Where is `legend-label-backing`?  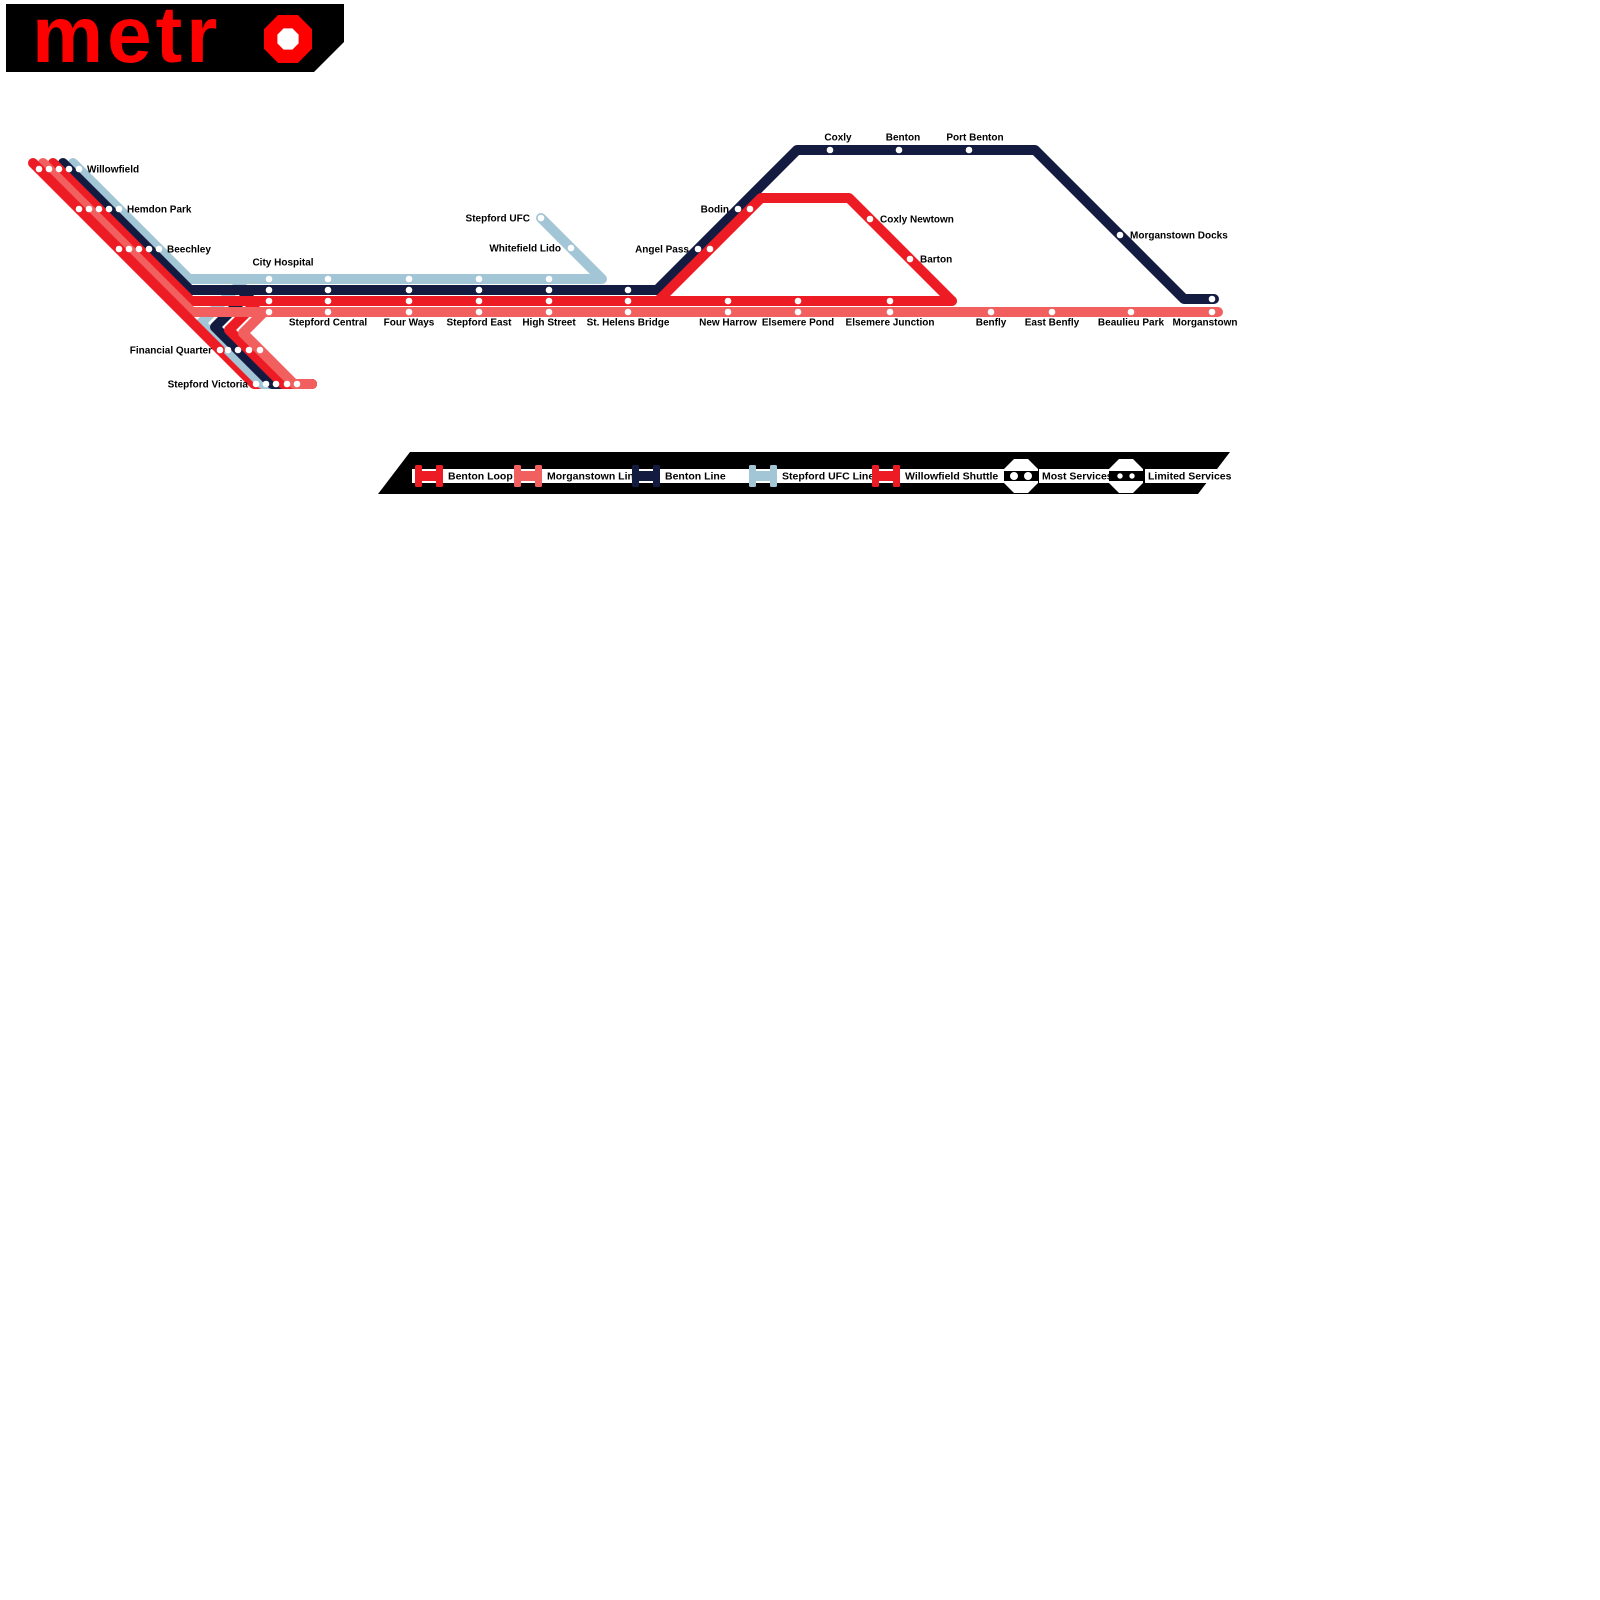
legend-label-backing is located at coordinates (1078, 476).